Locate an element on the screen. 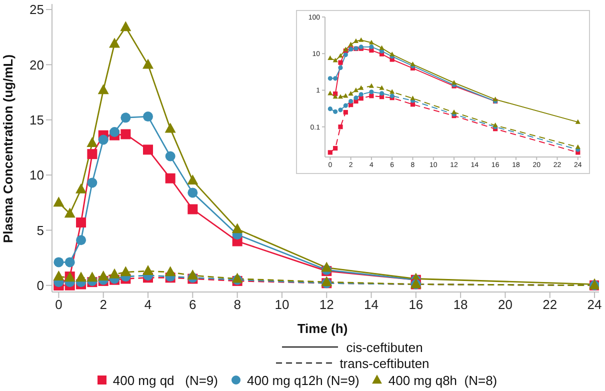  x-tick-label: 6 is located at coordinates (192, 304).